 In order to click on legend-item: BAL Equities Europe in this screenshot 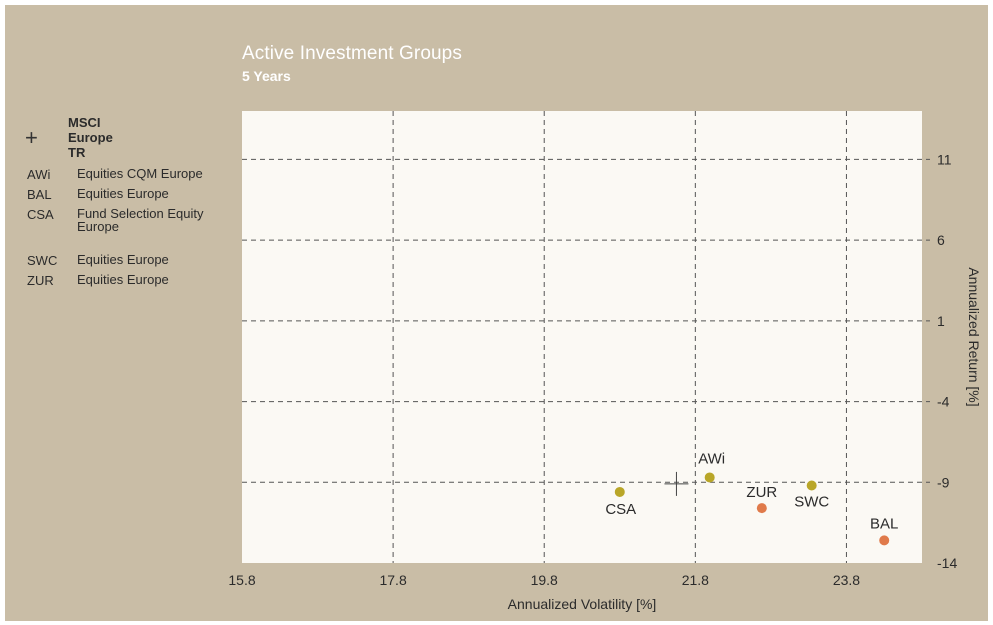, I will do `click(127, 194)`.